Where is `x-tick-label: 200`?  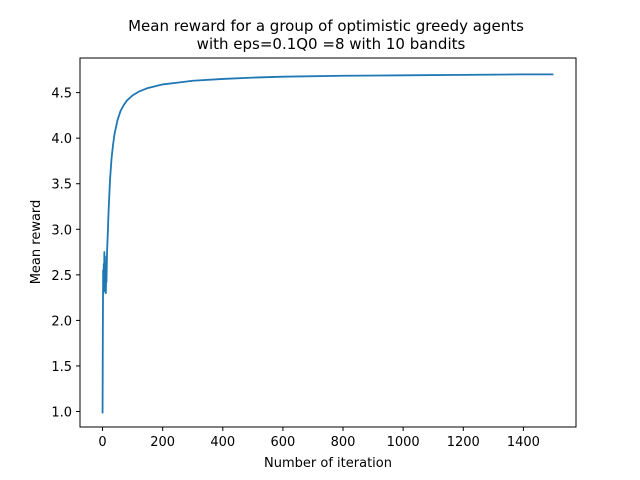
x-tick-label: 200 is located at coordinates (162, 442).